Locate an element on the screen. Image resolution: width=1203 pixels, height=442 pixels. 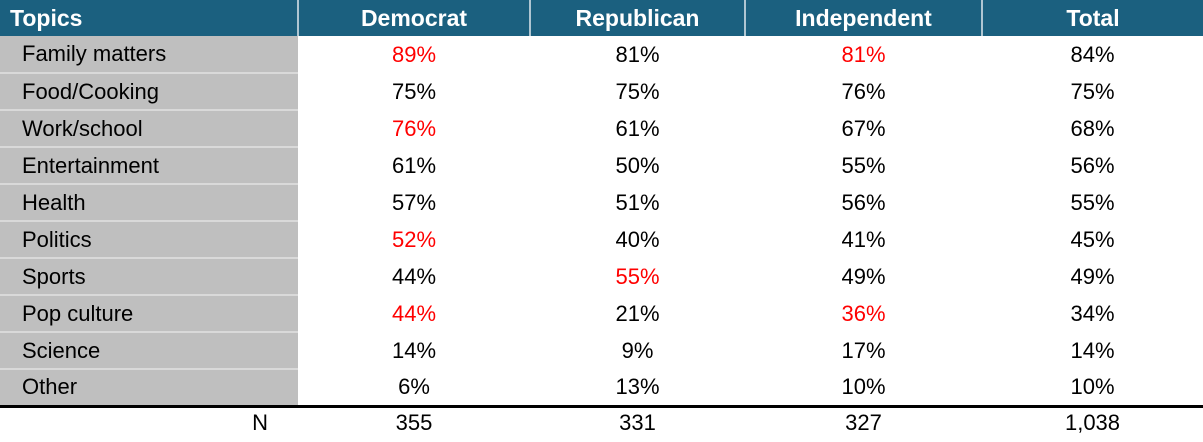
table-row: Science 14% 9% 17% 14% is located at coordinates (601, 351).